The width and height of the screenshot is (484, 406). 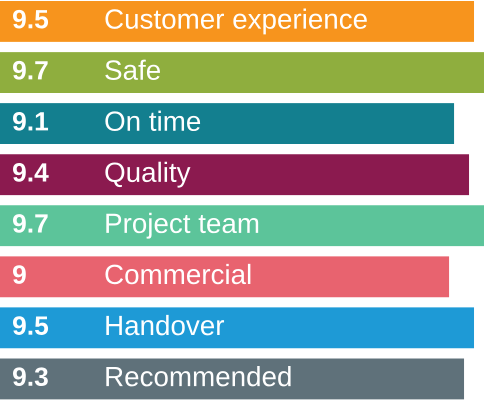 What do you see at coordinates (30, 376) in the screenshot?
I see `data-label: 9.3` at bounding box center [30, 376].